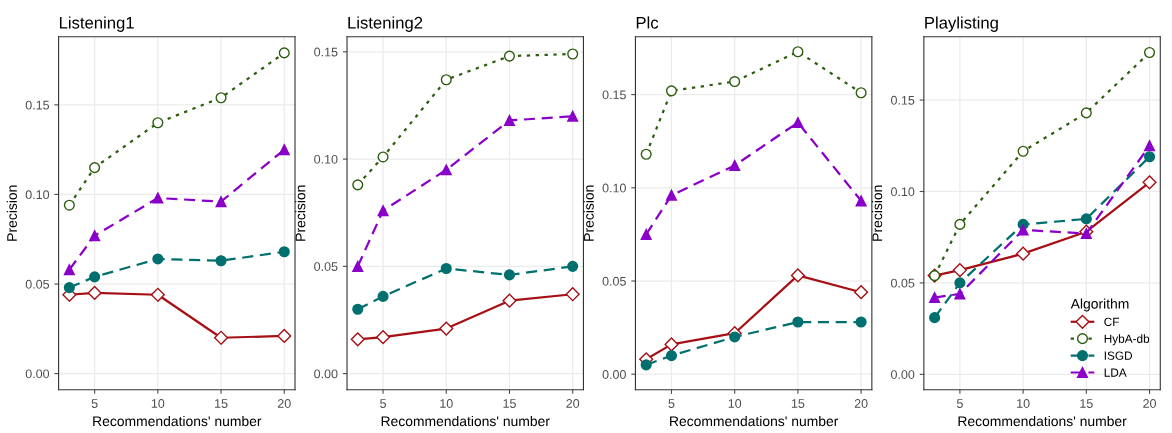 The width and height of the screenshot is (1172, 433). What do you see at coordinates (96, 24) in the screenshot?
I see `chart-title: Listening1` at bounding box center [96, 24].